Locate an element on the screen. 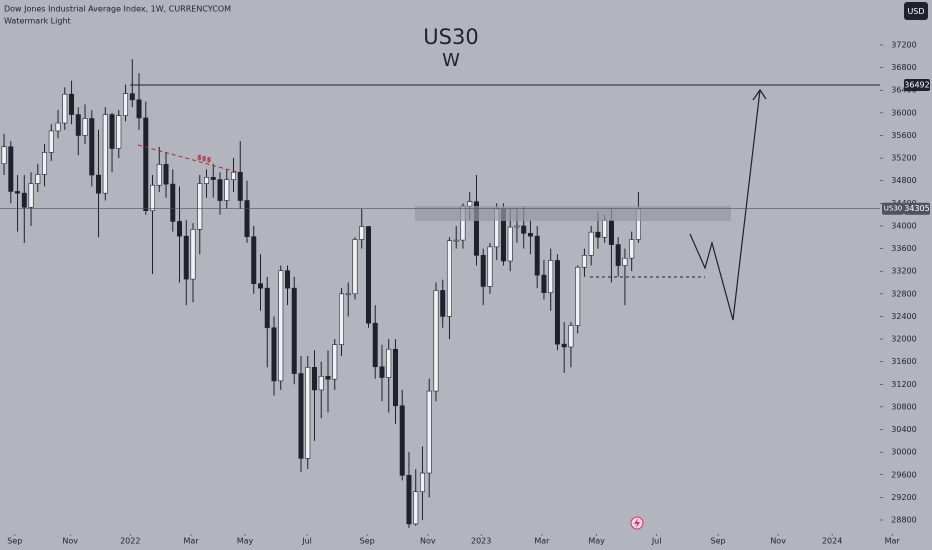 The height and width of the screenshot is (550, 932). y-tick-label: 34400 is located at coordinates (903, 203).